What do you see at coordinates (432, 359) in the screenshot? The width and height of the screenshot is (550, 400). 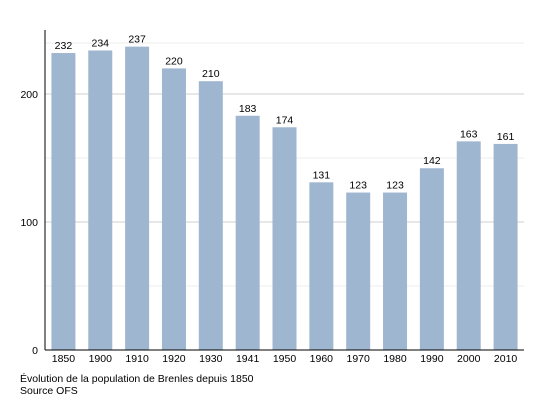 I see `x-tick-label: 1990` at bounding box center [432, 359].